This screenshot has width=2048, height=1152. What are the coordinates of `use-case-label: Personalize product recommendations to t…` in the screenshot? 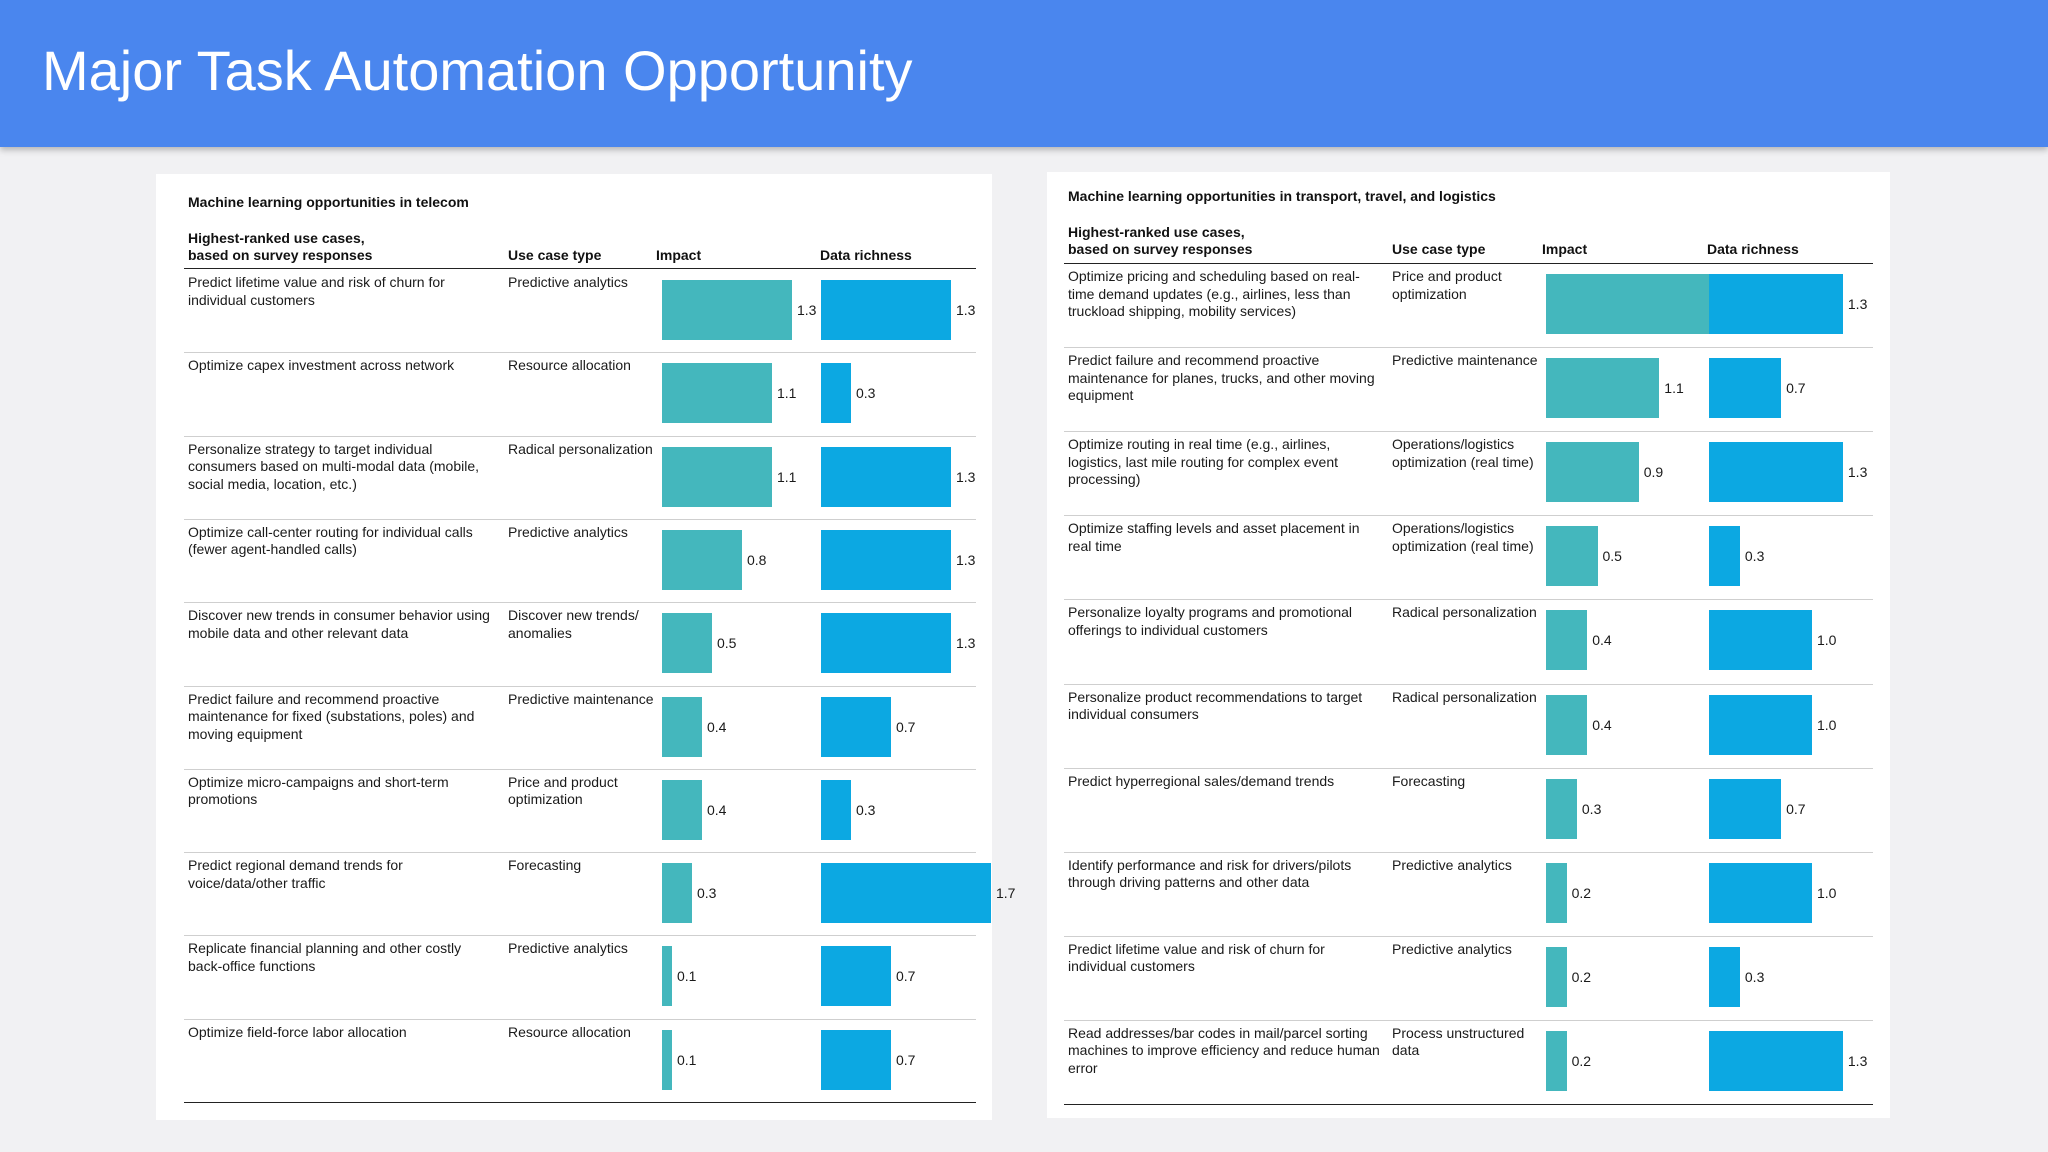 It's located at (1215, 705).